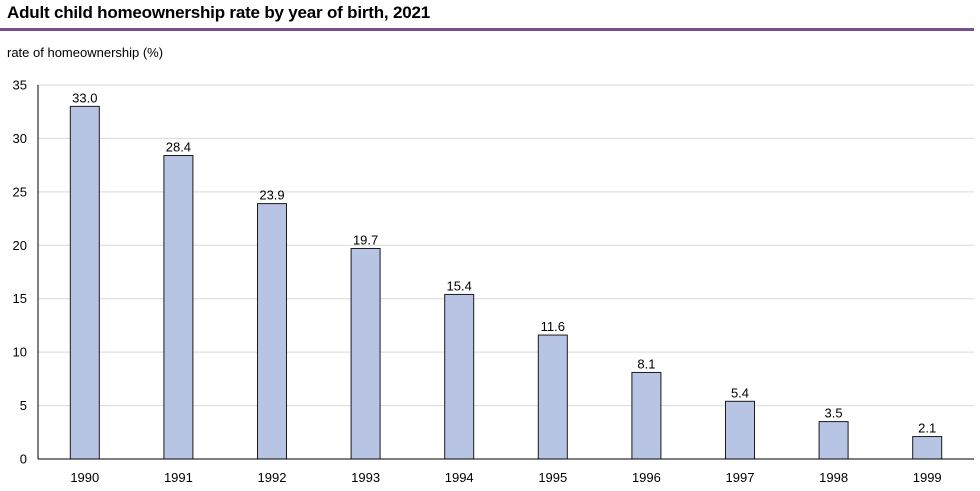 This screenshot has width=980, height=491. Describe the element at coordinates (20, 272) in the screenshot. I see `y-axis-ticks: 0 5 10 15 20 25 30 35` at that location.